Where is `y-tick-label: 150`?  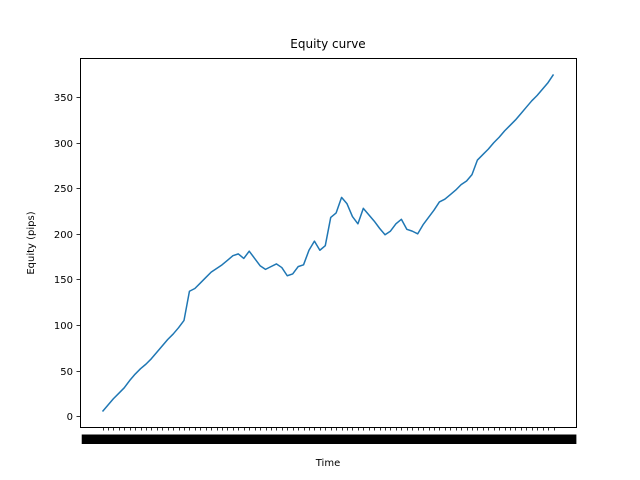 y-tick-label: 150 is located at coordinates (63, 280).